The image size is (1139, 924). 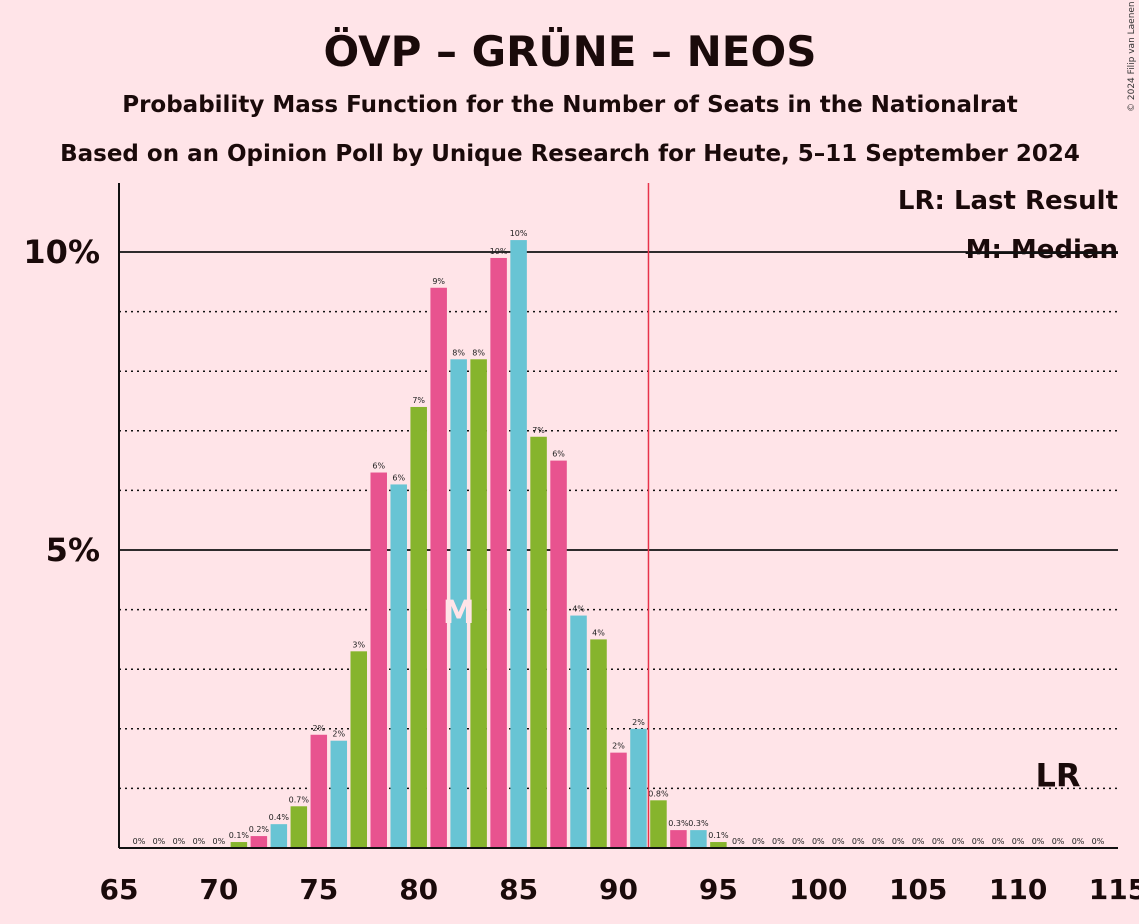 I want to click on chart-title: ÖVP – GRÜNE – NEOS, so click(x=570, y=51).